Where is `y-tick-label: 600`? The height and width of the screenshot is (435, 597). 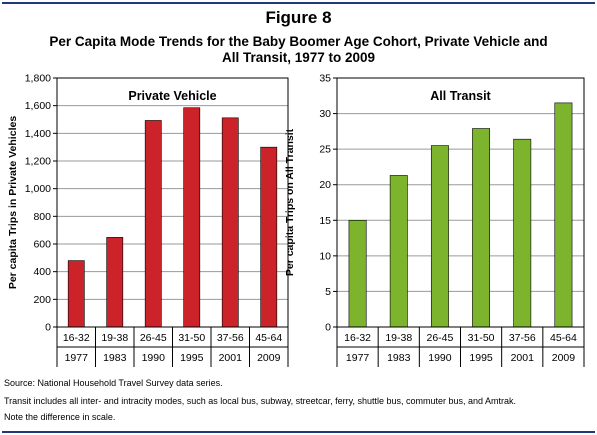
y-tick-label: 600 is located at coordinates (42, 245).